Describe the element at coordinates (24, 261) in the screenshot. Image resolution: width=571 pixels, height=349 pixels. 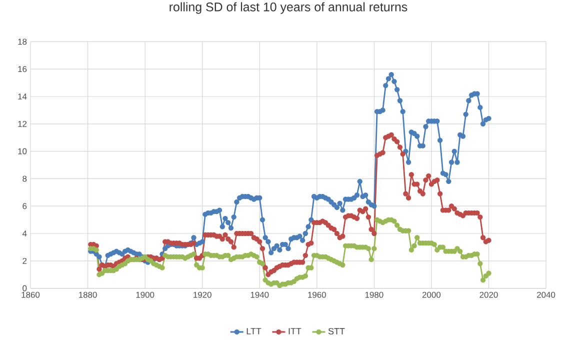
I see `y-tick-label: 2` at that location.